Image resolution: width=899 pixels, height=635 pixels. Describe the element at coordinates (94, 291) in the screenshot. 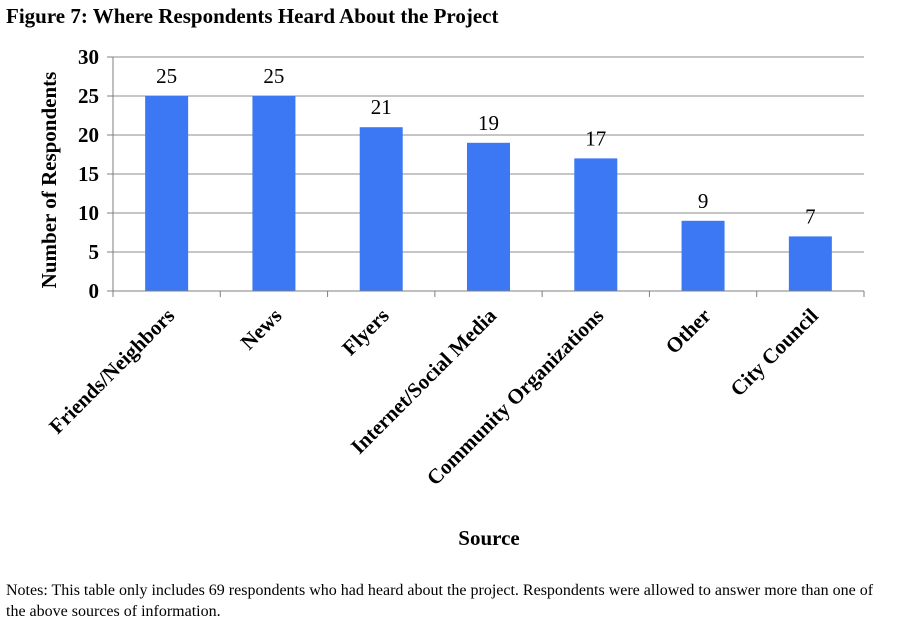

I see `y-tick-label: 0` at that location.